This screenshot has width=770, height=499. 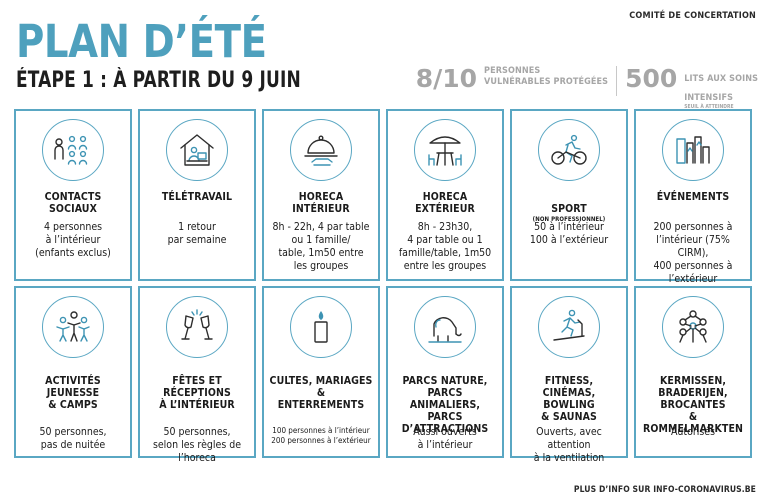 What do you see at coordinates (446, 78) in the screenshot?
I see `stat-value: 8/10` at bounding box center [446, 78].